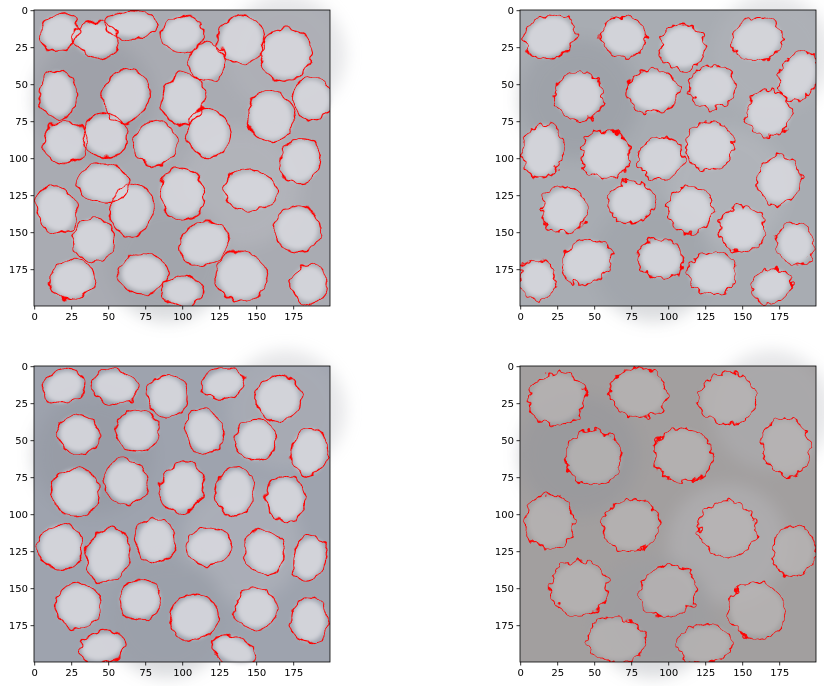  I want to click on y-tick-label: 50, so click(21, 85).